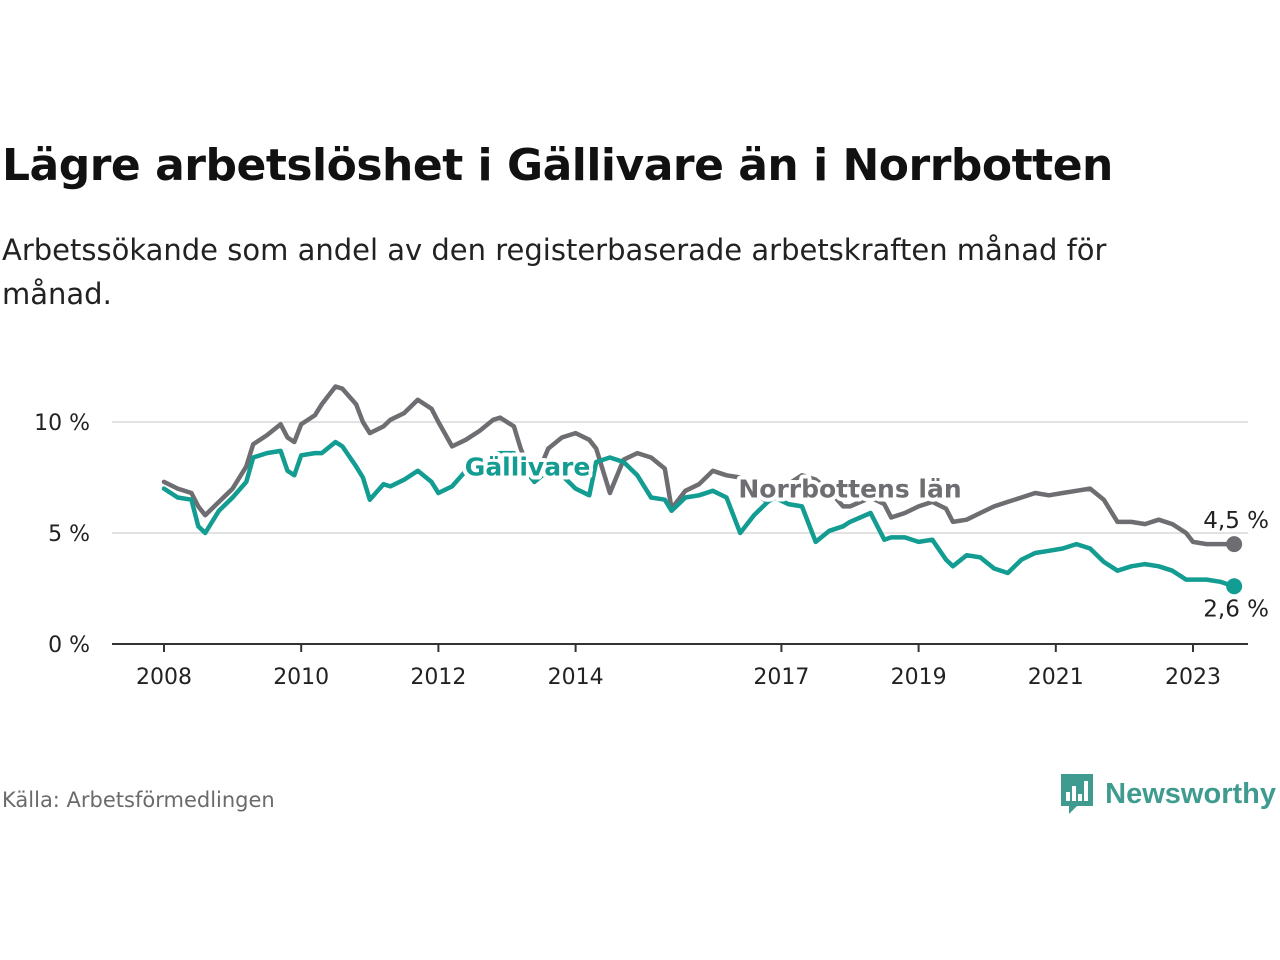 This screenshot has width=1280, height=960. I want to click on bar-chart-speech-bubble-icon, so click(1077, 794).